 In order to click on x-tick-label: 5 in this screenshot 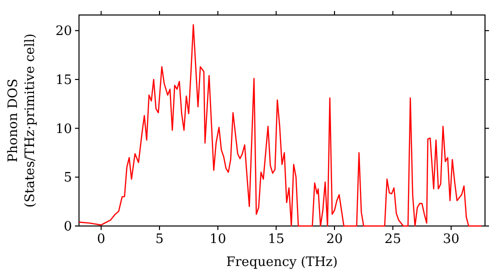, I will do `click(159, 239)`.